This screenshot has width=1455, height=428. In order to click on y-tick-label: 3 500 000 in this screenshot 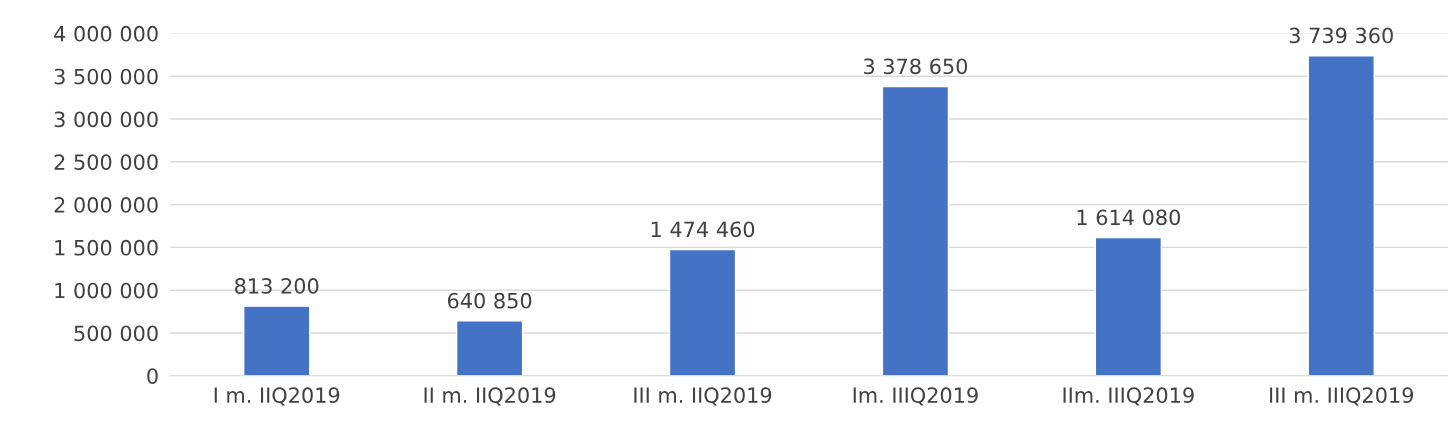, I will do `click(106, 76)`.